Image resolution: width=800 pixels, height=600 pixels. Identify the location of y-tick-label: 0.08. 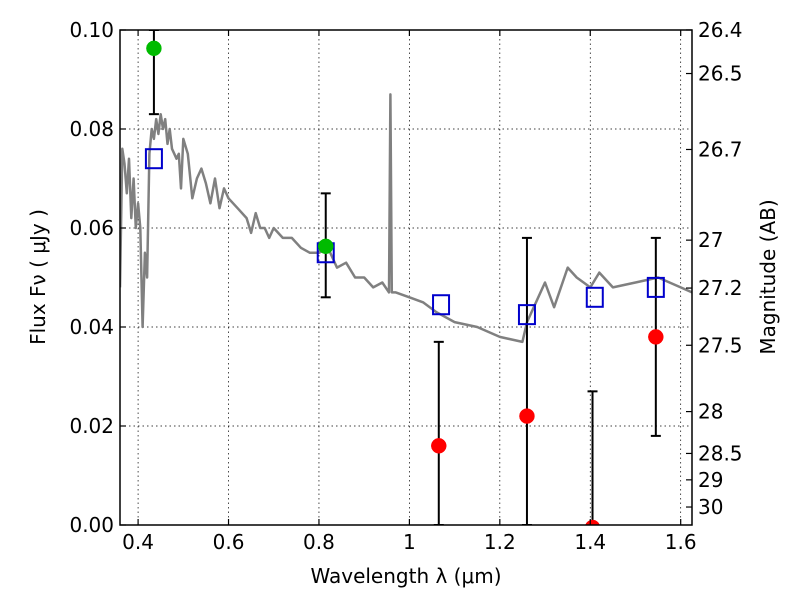
(91, 129).